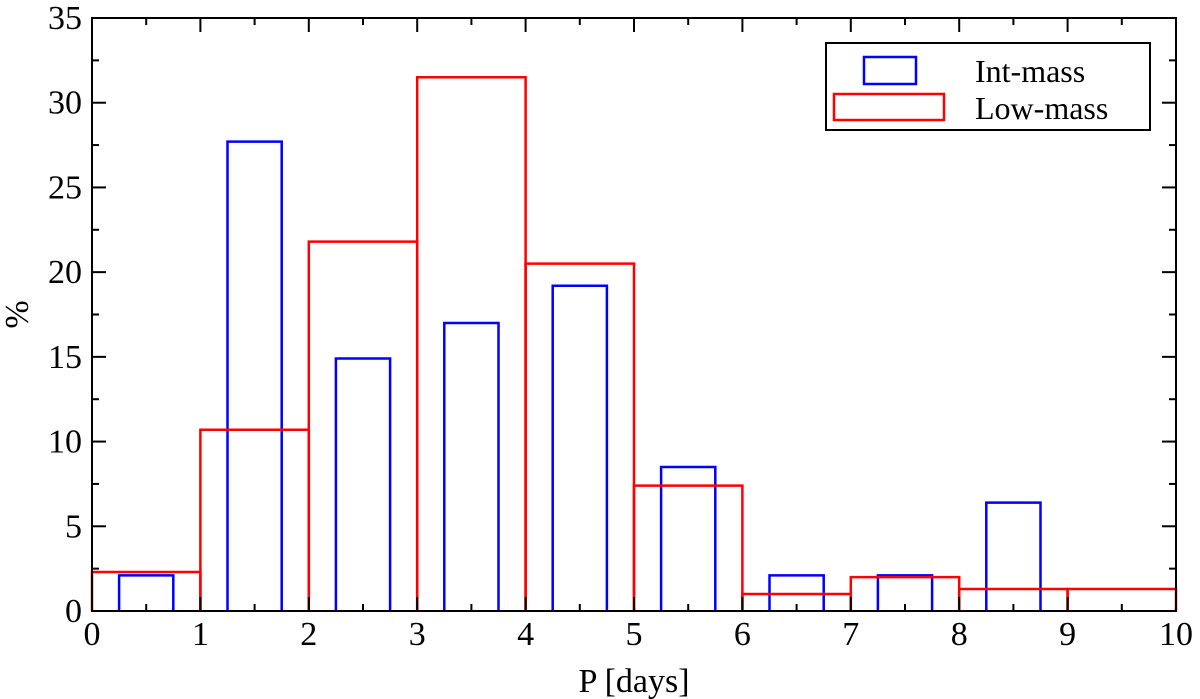 This screenshot has width=1200, height=699. I want to click on x-tick-label: 9, so click(1067, 634).